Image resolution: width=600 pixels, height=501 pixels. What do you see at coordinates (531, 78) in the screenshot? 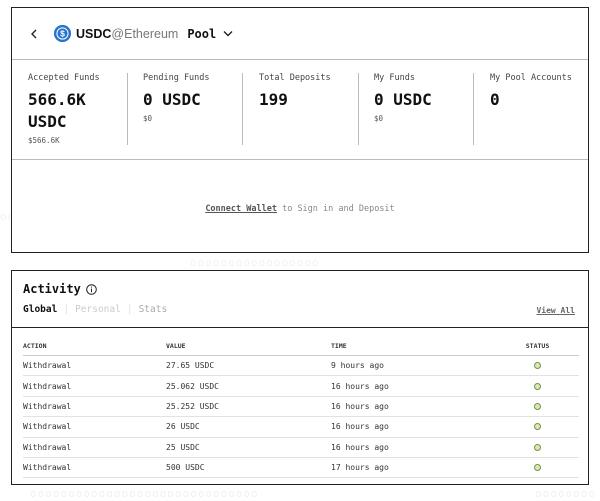
I see `stat-label: My Pool Accounts` at bounding box center [531, 78].